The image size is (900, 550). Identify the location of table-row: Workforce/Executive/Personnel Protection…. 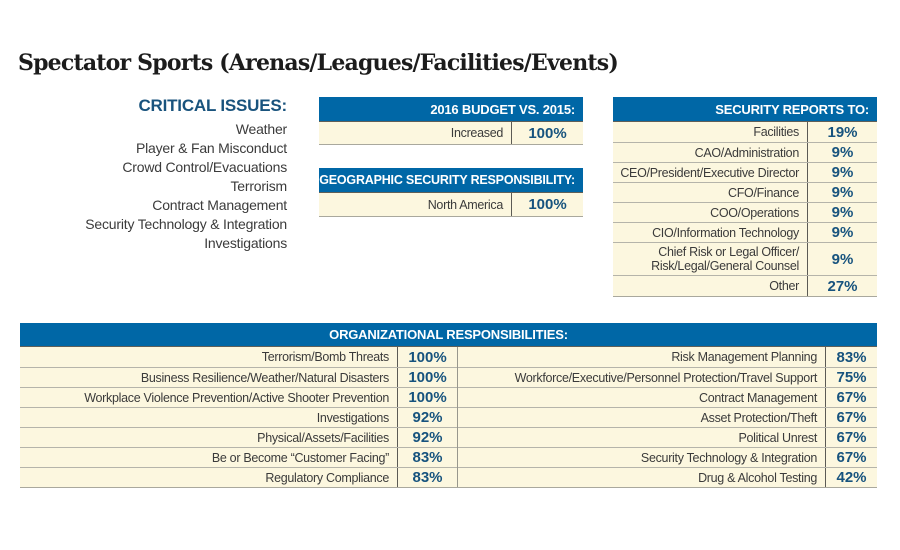
(667, 377).